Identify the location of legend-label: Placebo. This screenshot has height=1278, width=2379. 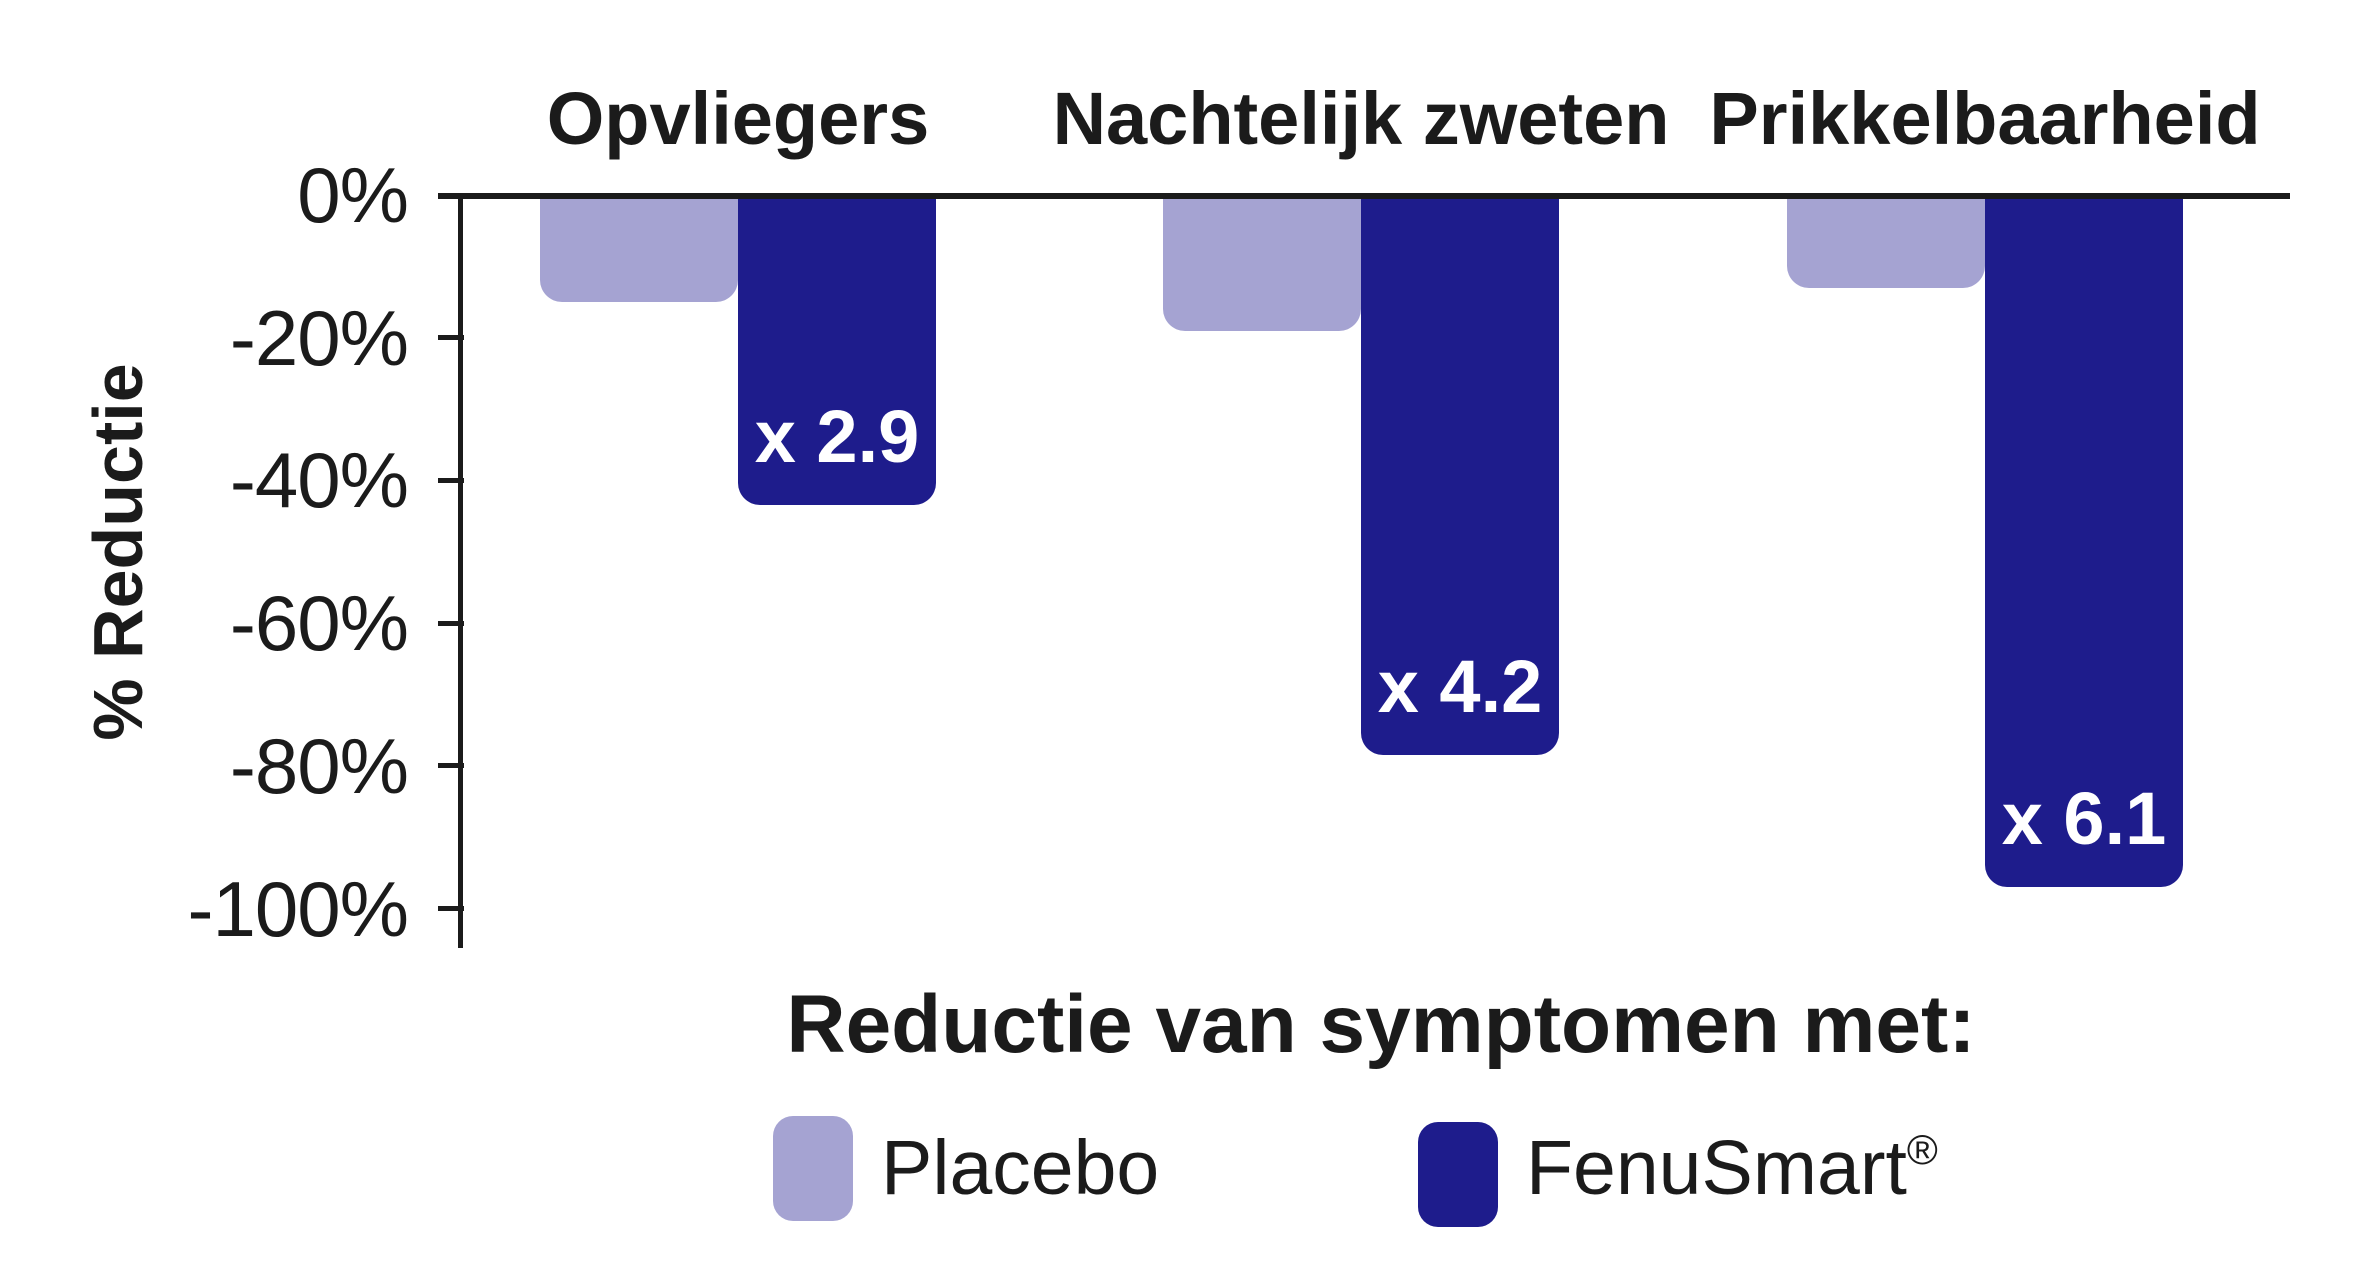
(1020, 1168).